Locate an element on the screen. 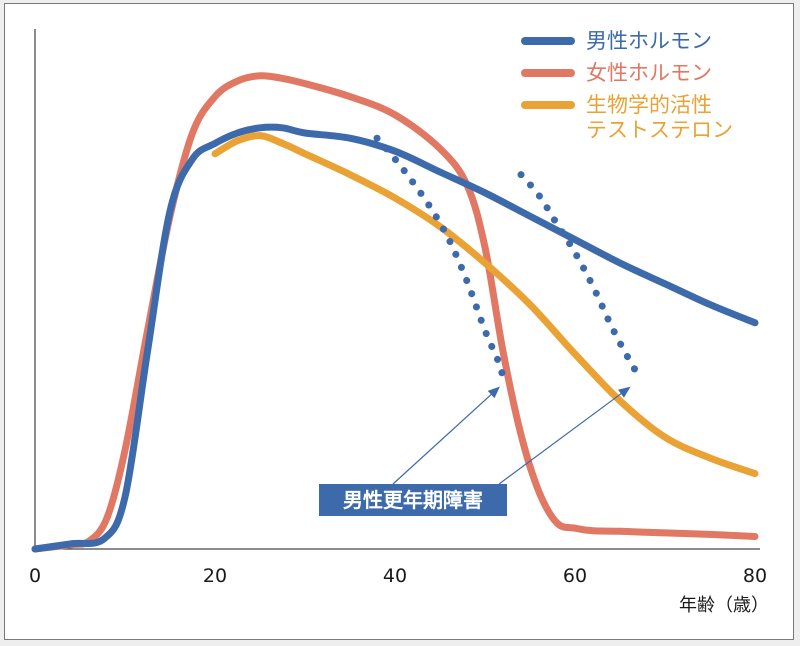 Image resolution: width=800 pixels, height=646 pixels. x-tick-label: 80 is located at coordinates (755, 576).